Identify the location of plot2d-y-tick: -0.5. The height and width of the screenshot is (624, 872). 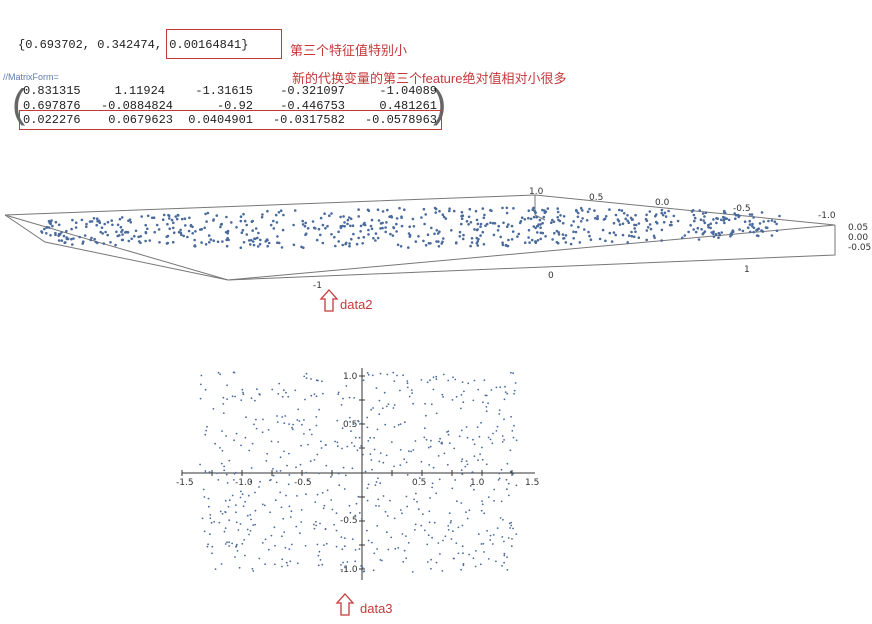
(349, 521).